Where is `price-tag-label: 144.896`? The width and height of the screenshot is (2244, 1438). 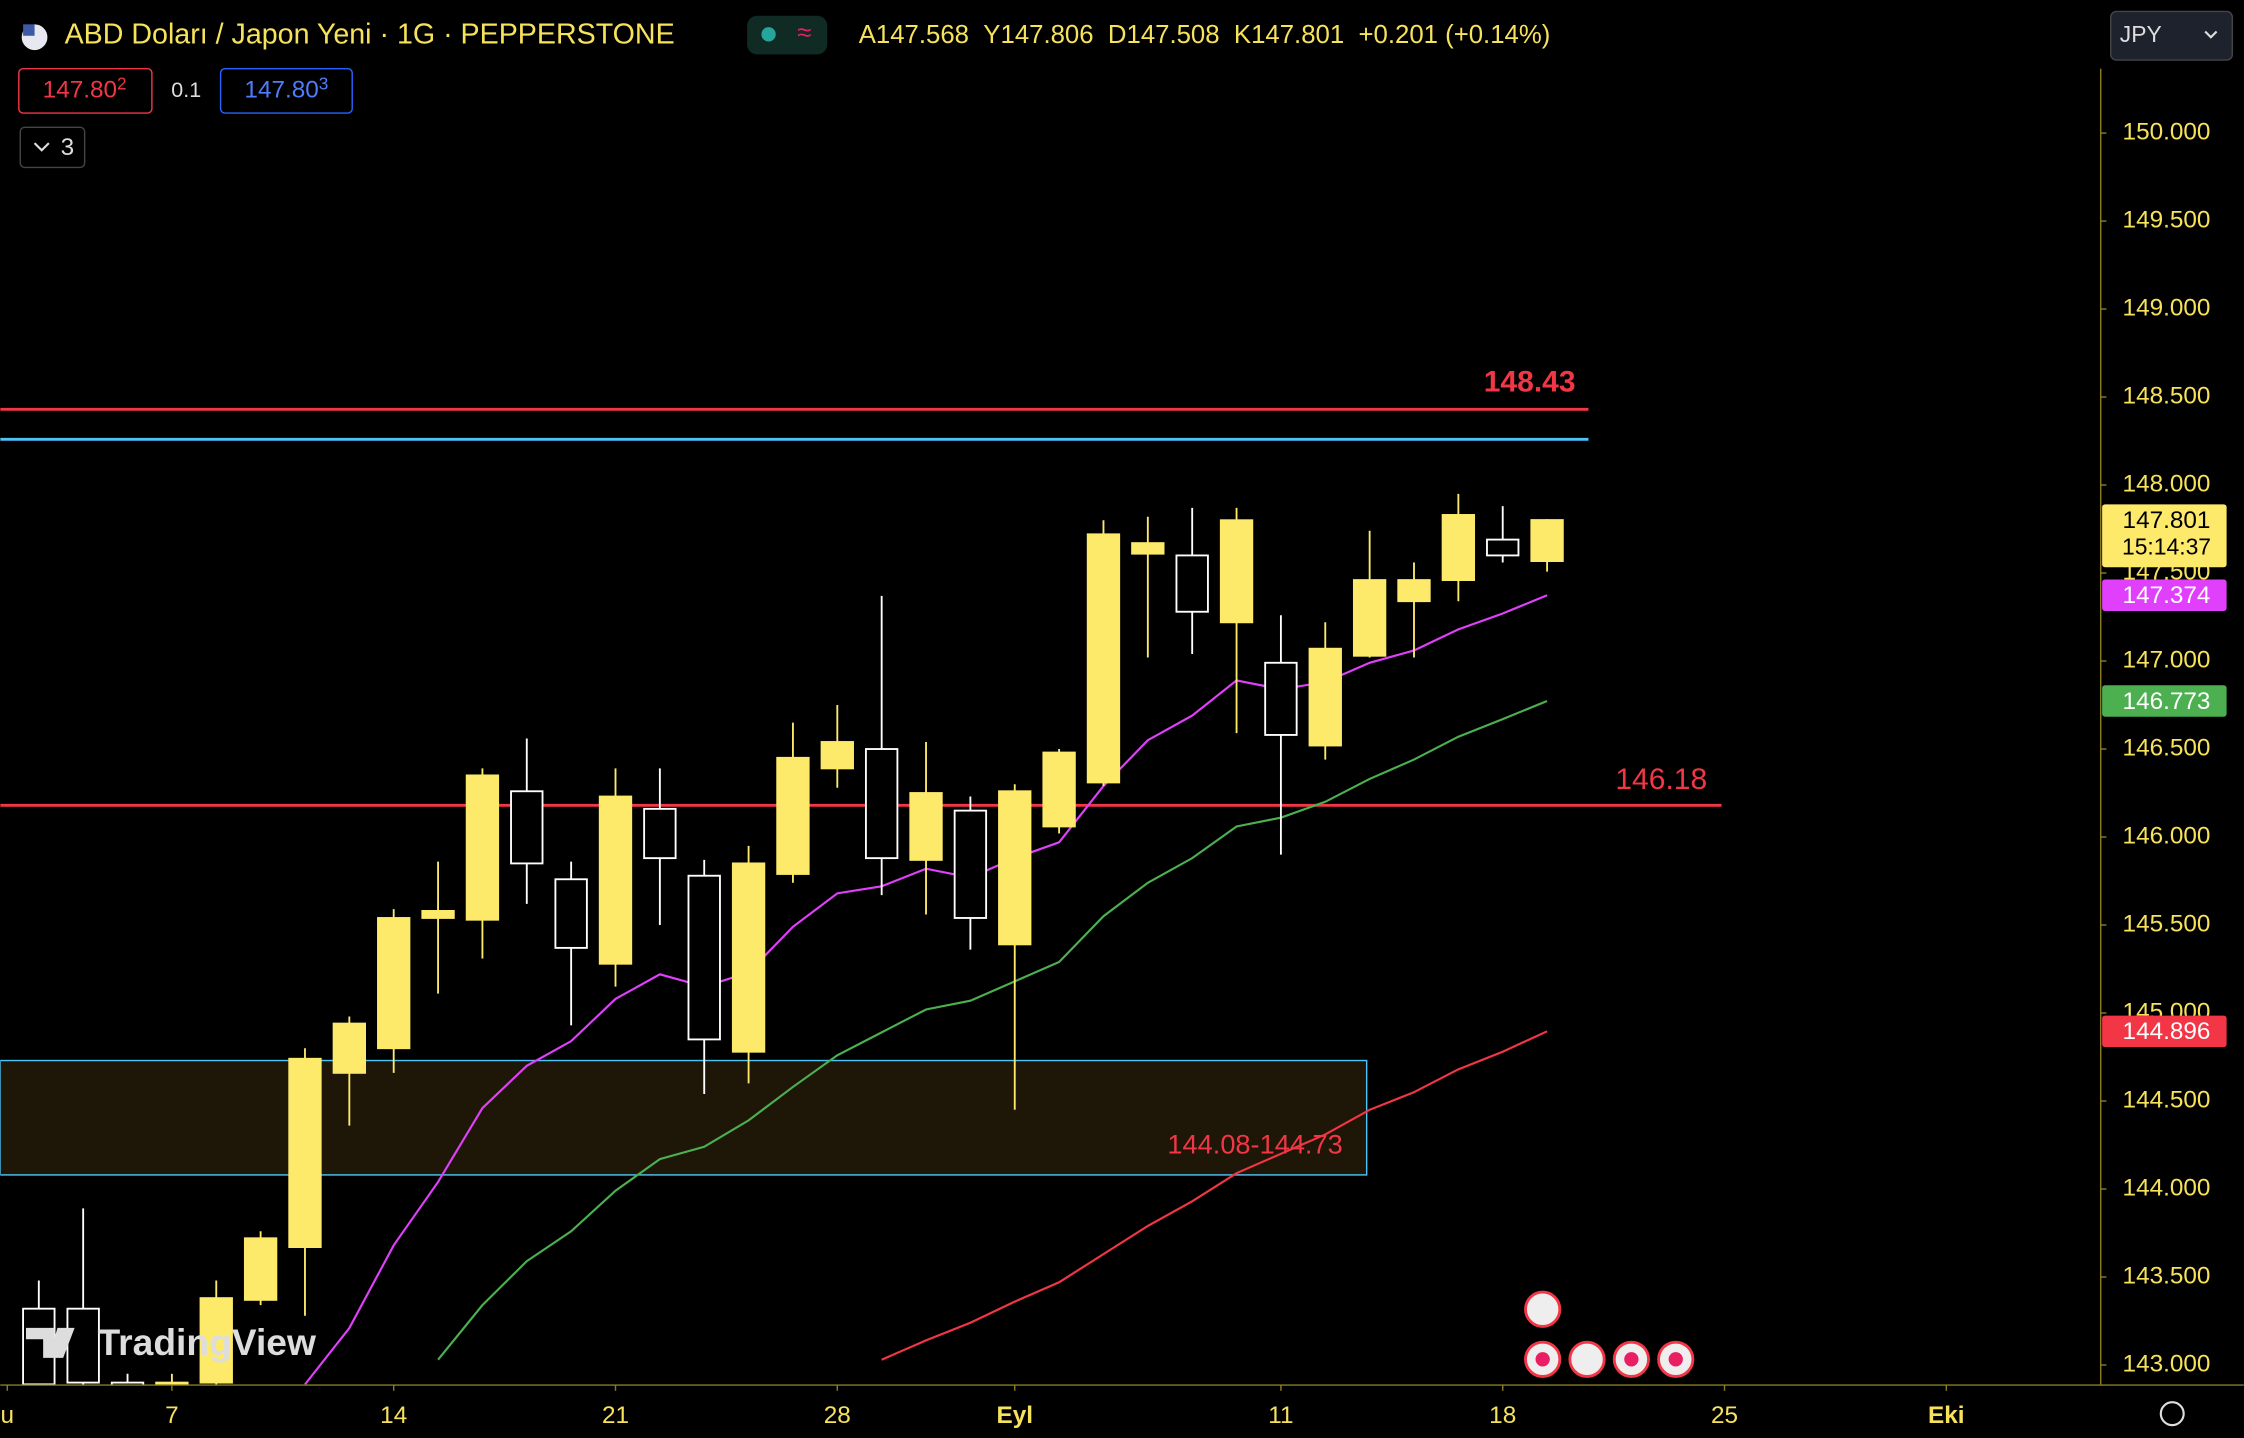
price-tag-label: 144.896 is located at coordinates (2167, 1031).